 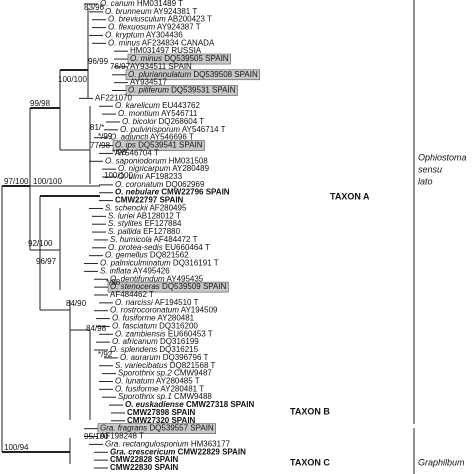 I want to click on leaf-label: O. lunatum AY280485 T, so click(x=157, y=381).